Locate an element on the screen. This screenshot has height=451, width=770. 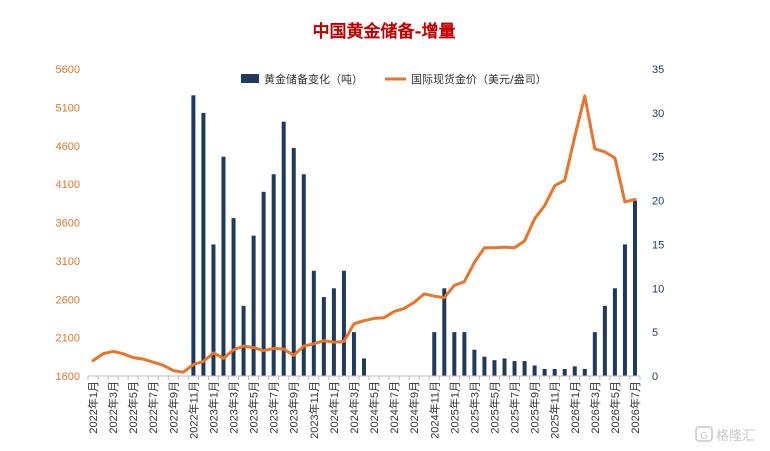
x-axis-tick-label: 2026年7月 is located at coordinates (635, 407).